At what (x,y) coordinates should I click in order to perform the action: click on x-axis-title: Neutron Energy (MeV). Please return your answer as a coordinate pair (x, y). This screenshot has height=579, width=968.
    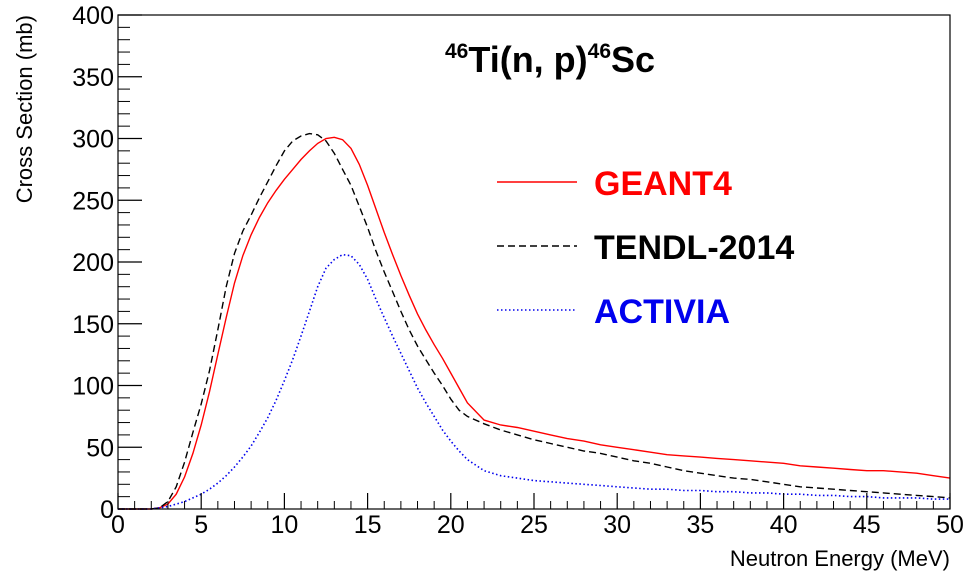
    Looking at the image, I should click on (840, 558).